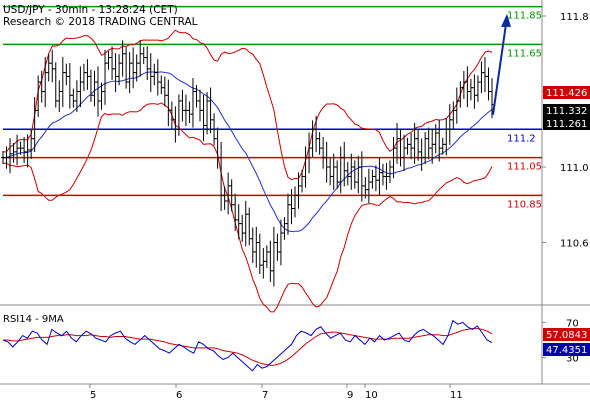  What do you see at coordinates (524, 16) in the screenshot?
I see `level-label-111.85: 111.85` at bounding box center [524, 16].